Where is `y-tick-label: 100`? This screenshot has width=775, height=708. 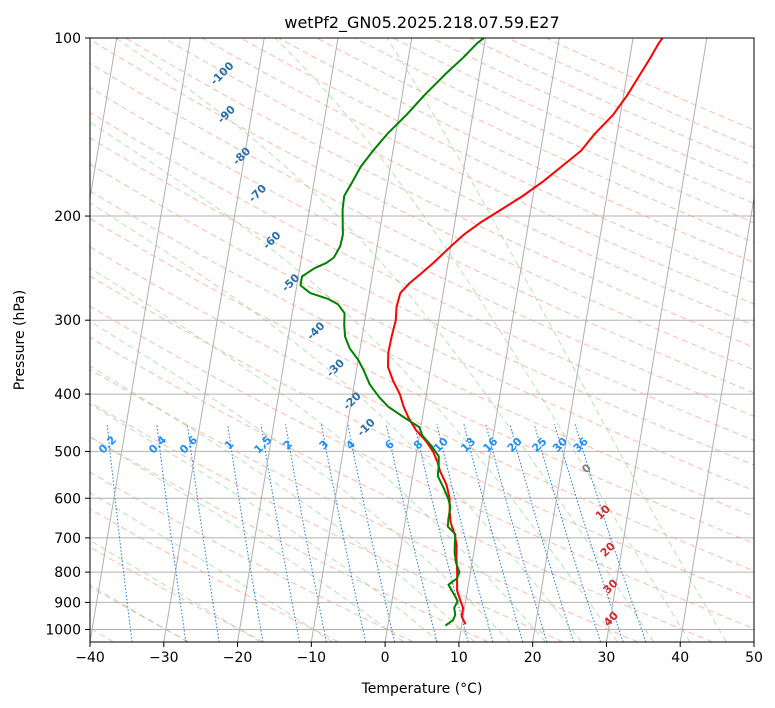
y-tick-label: 100 is located at coordinates (67, 39).